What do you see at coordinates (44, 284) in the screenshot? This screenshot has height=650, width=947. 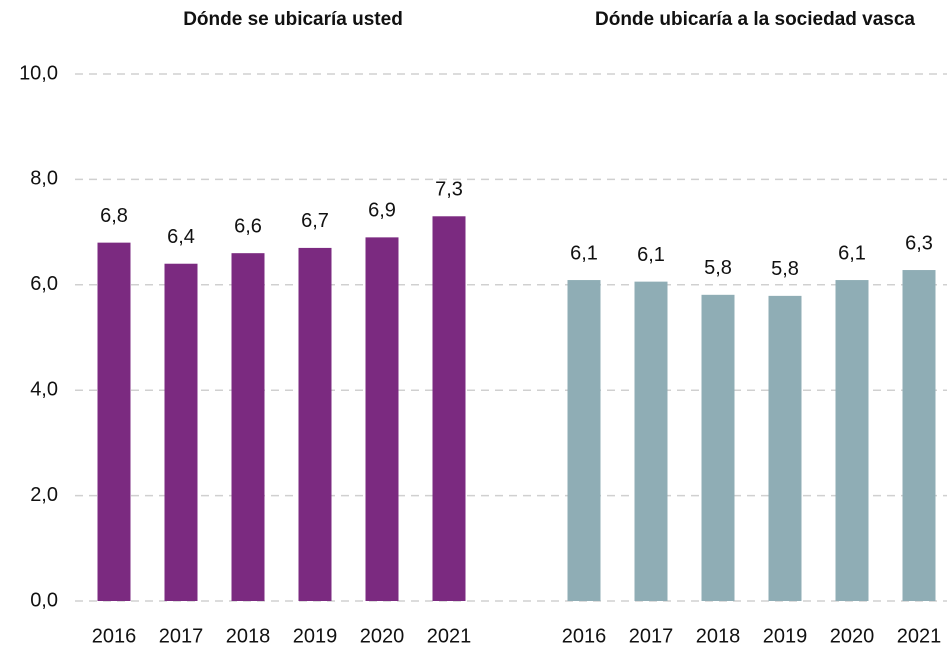 I see `y-tick-label: 6,0` at bounding box center [44, 284].